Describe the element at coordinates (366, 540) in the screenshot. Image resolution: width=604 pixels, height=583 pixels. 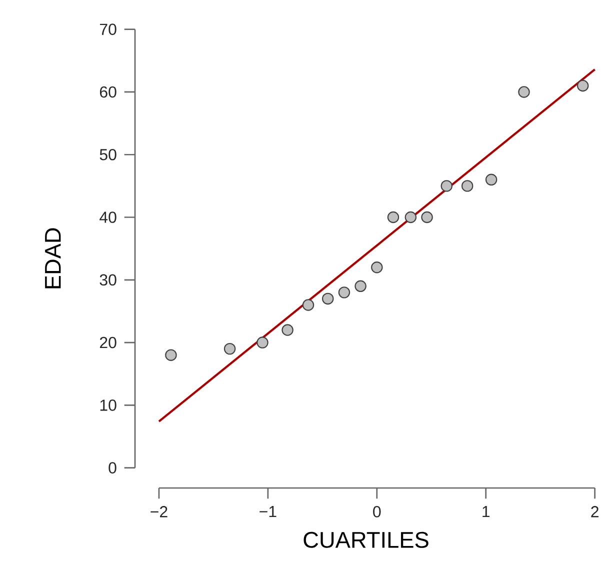
I see `x-axis-title: CUARTILES` at that location.